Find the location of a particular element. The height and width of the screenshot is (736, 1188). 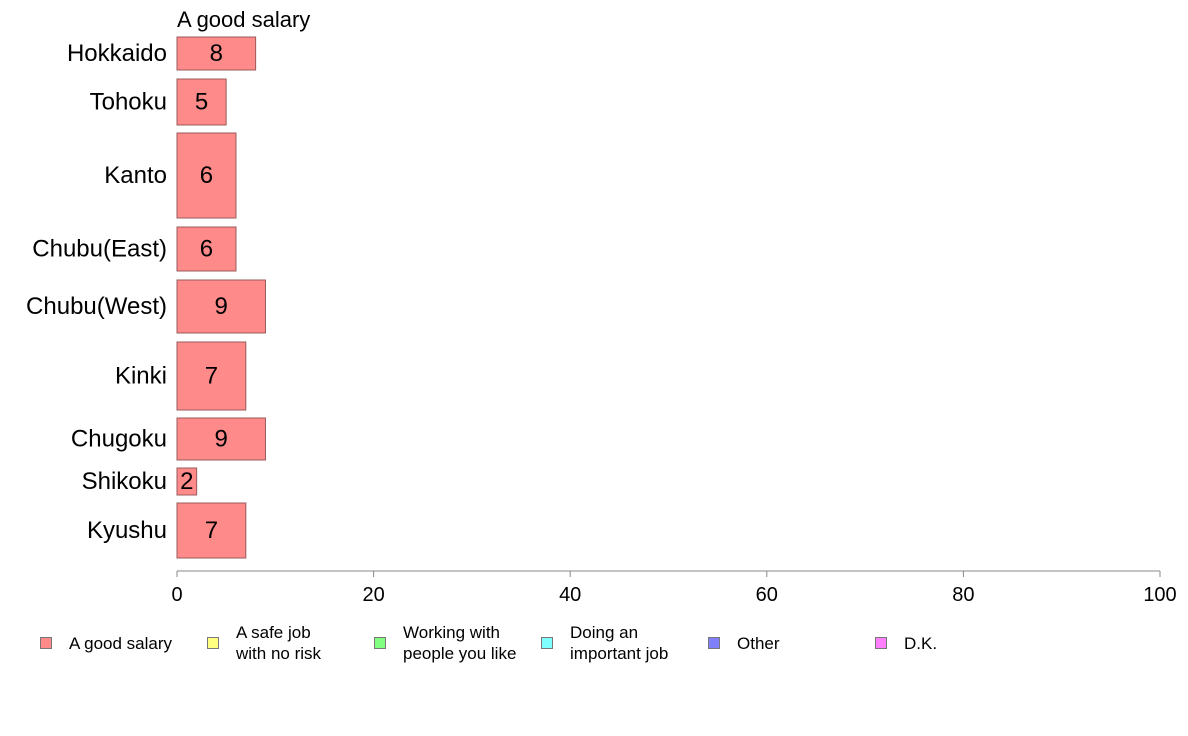

chart-title: A good salary is located at coordinates (243, 19).